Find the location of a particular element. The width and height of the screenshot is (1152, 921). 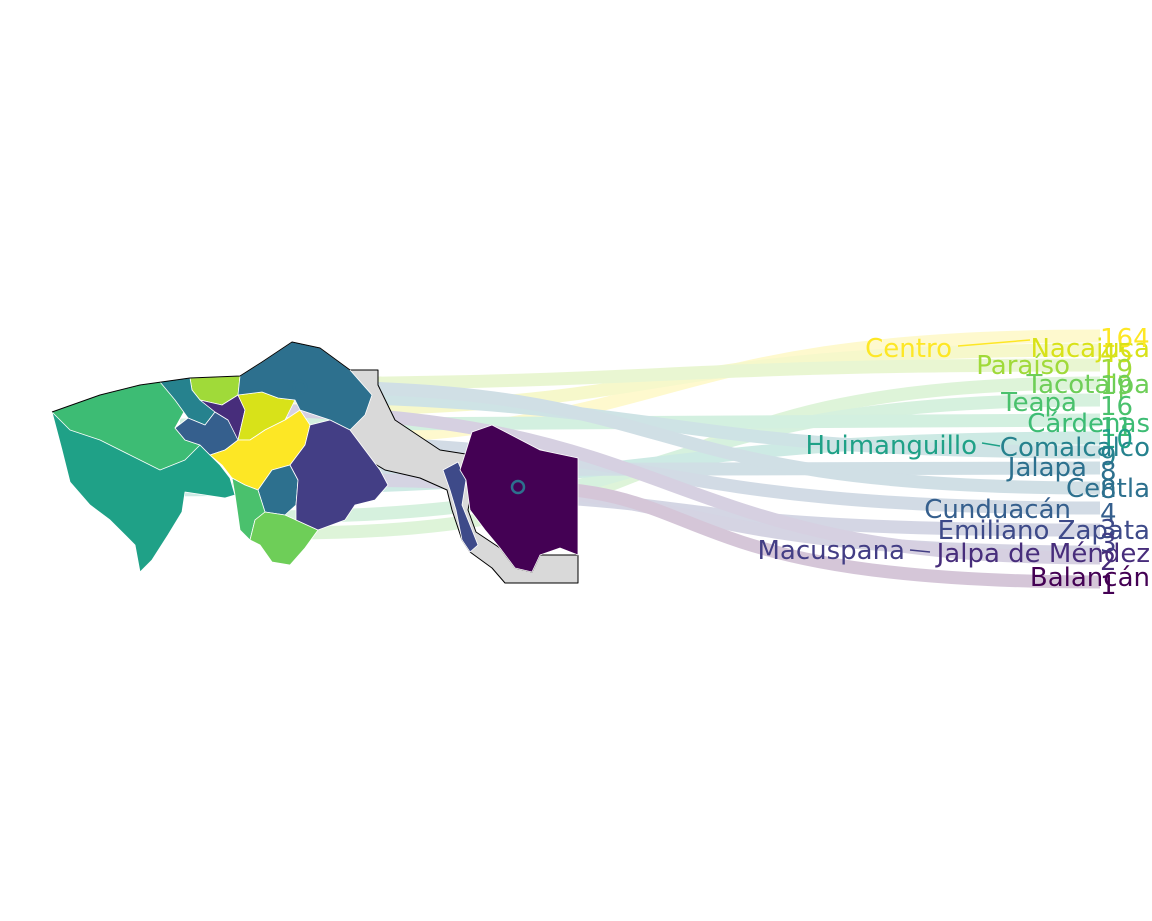

coast-outline is located at coordinates (201, 377).